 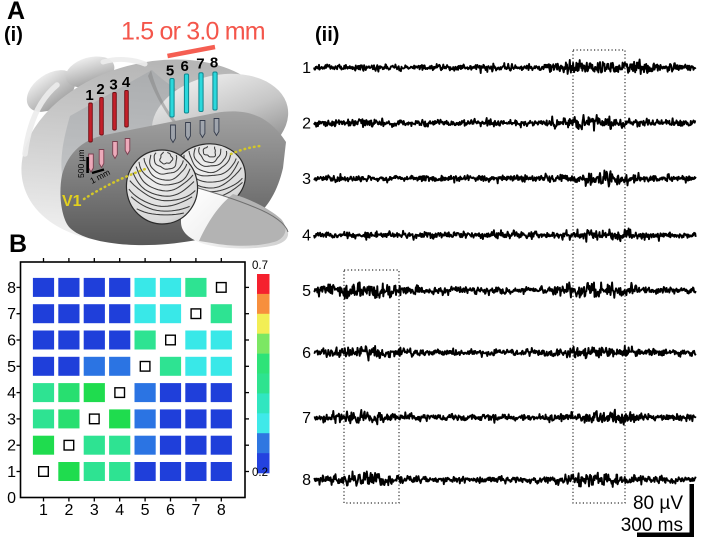 What do you see at coordinates (193, 32) in the screenshot?
I see `svg-text: 1.5 or 3.0 mm` at bounding box center [193, 32].